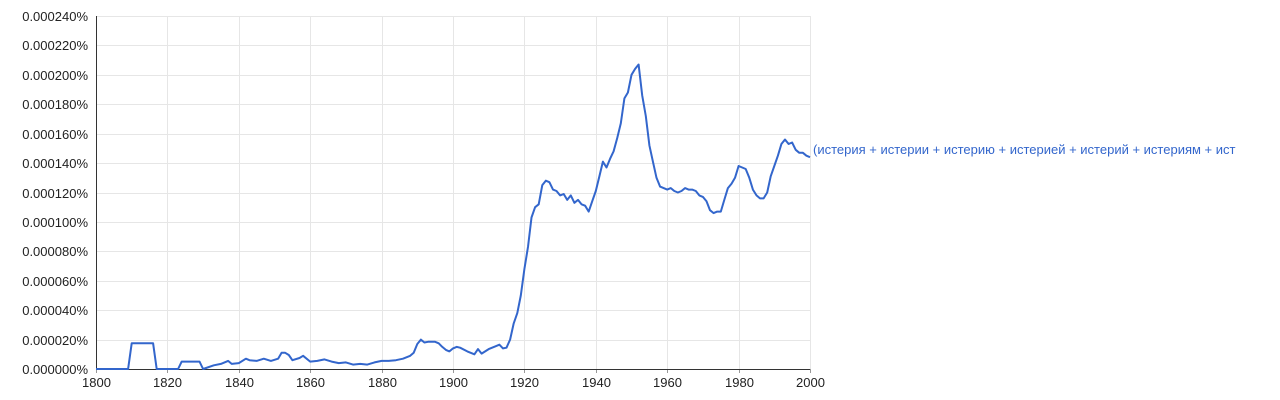 This screenshot has width=1280, height=400. Describe the element at coordinates (239, 382) in the screenshot. I see `x-tick-label: 1840` at that location.